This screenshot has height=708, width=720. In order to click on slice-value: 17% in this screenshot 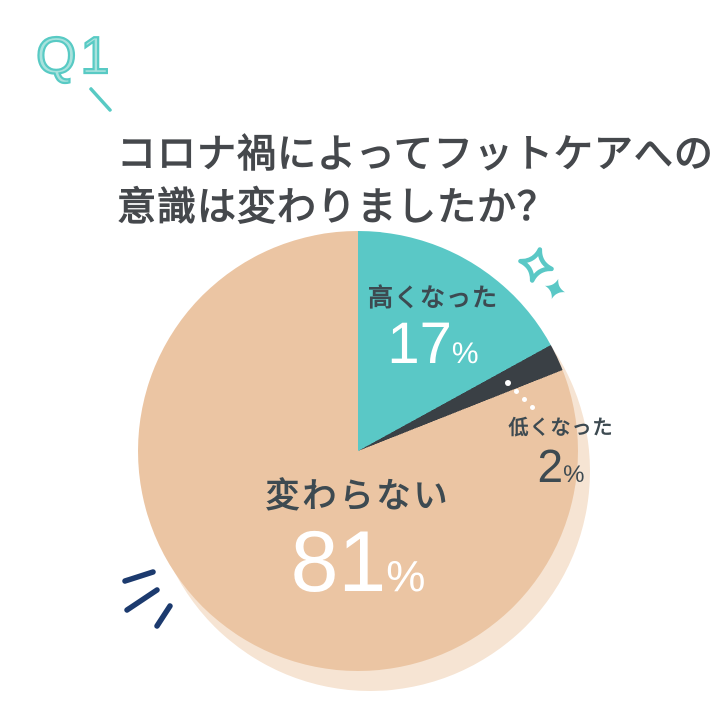, I will do `click(433, 344)`.